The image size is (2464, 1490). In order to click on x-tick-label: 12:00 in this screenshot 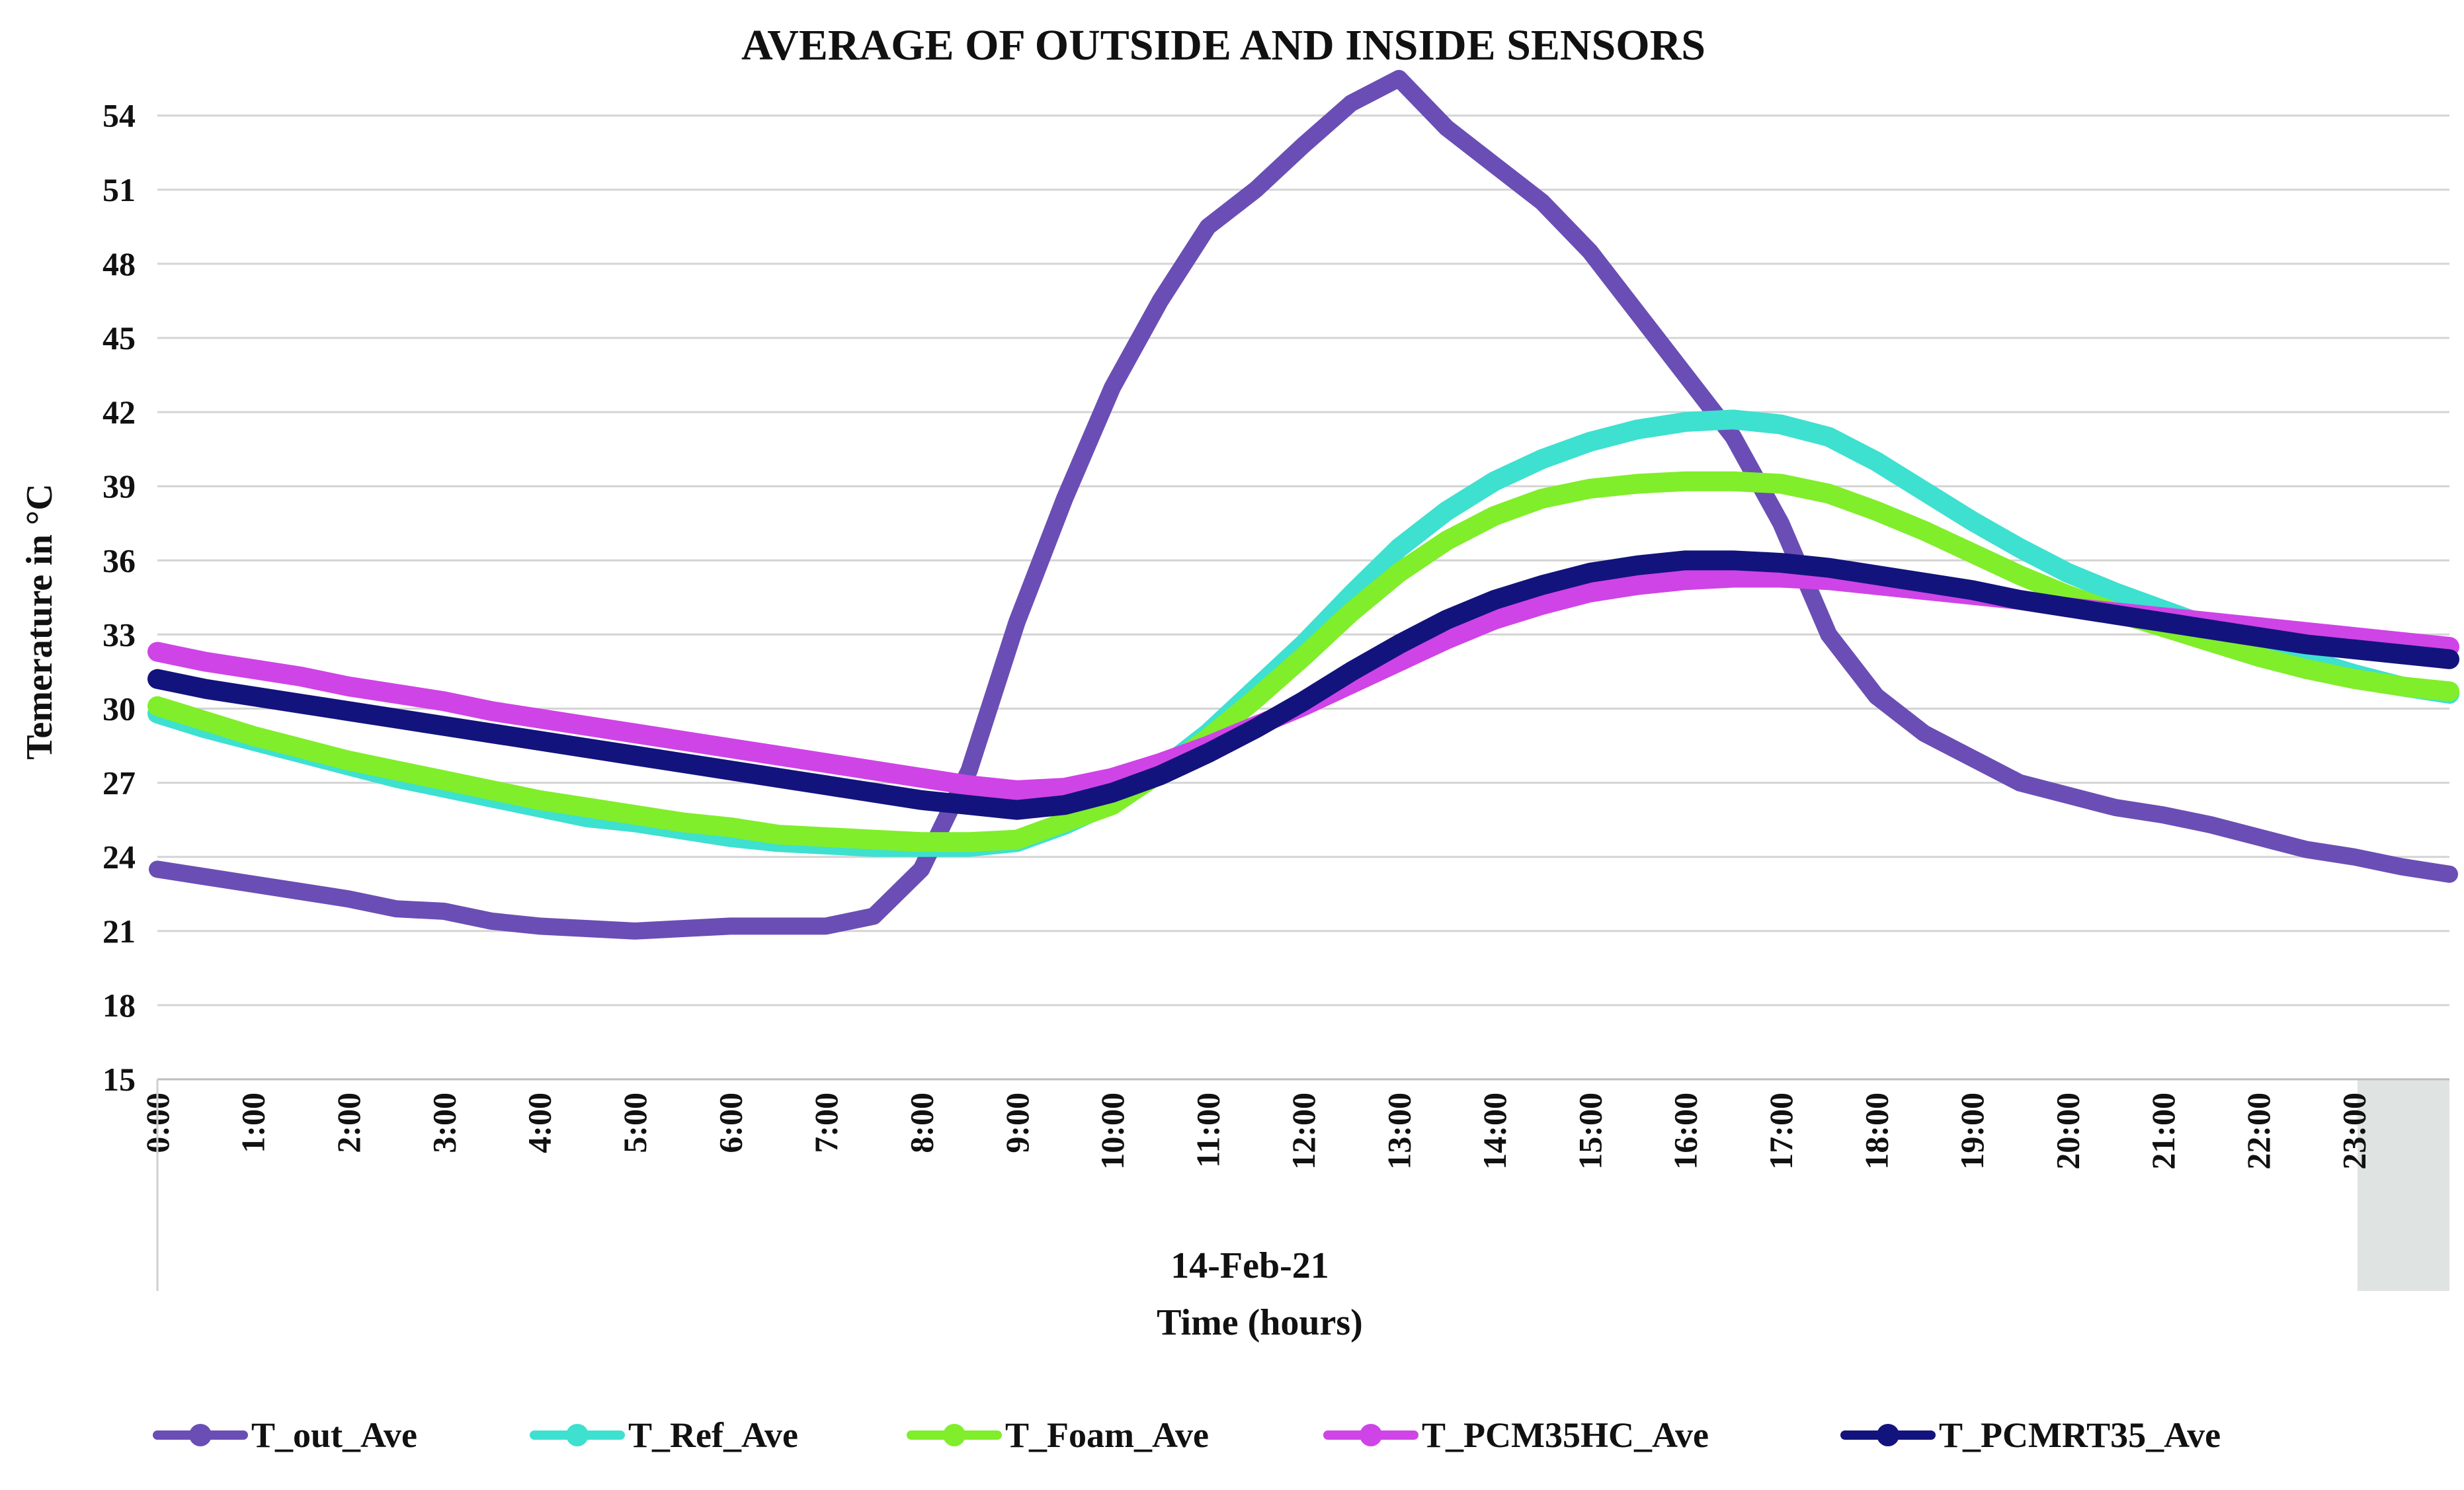, I will do `click(1304, 1131)`.